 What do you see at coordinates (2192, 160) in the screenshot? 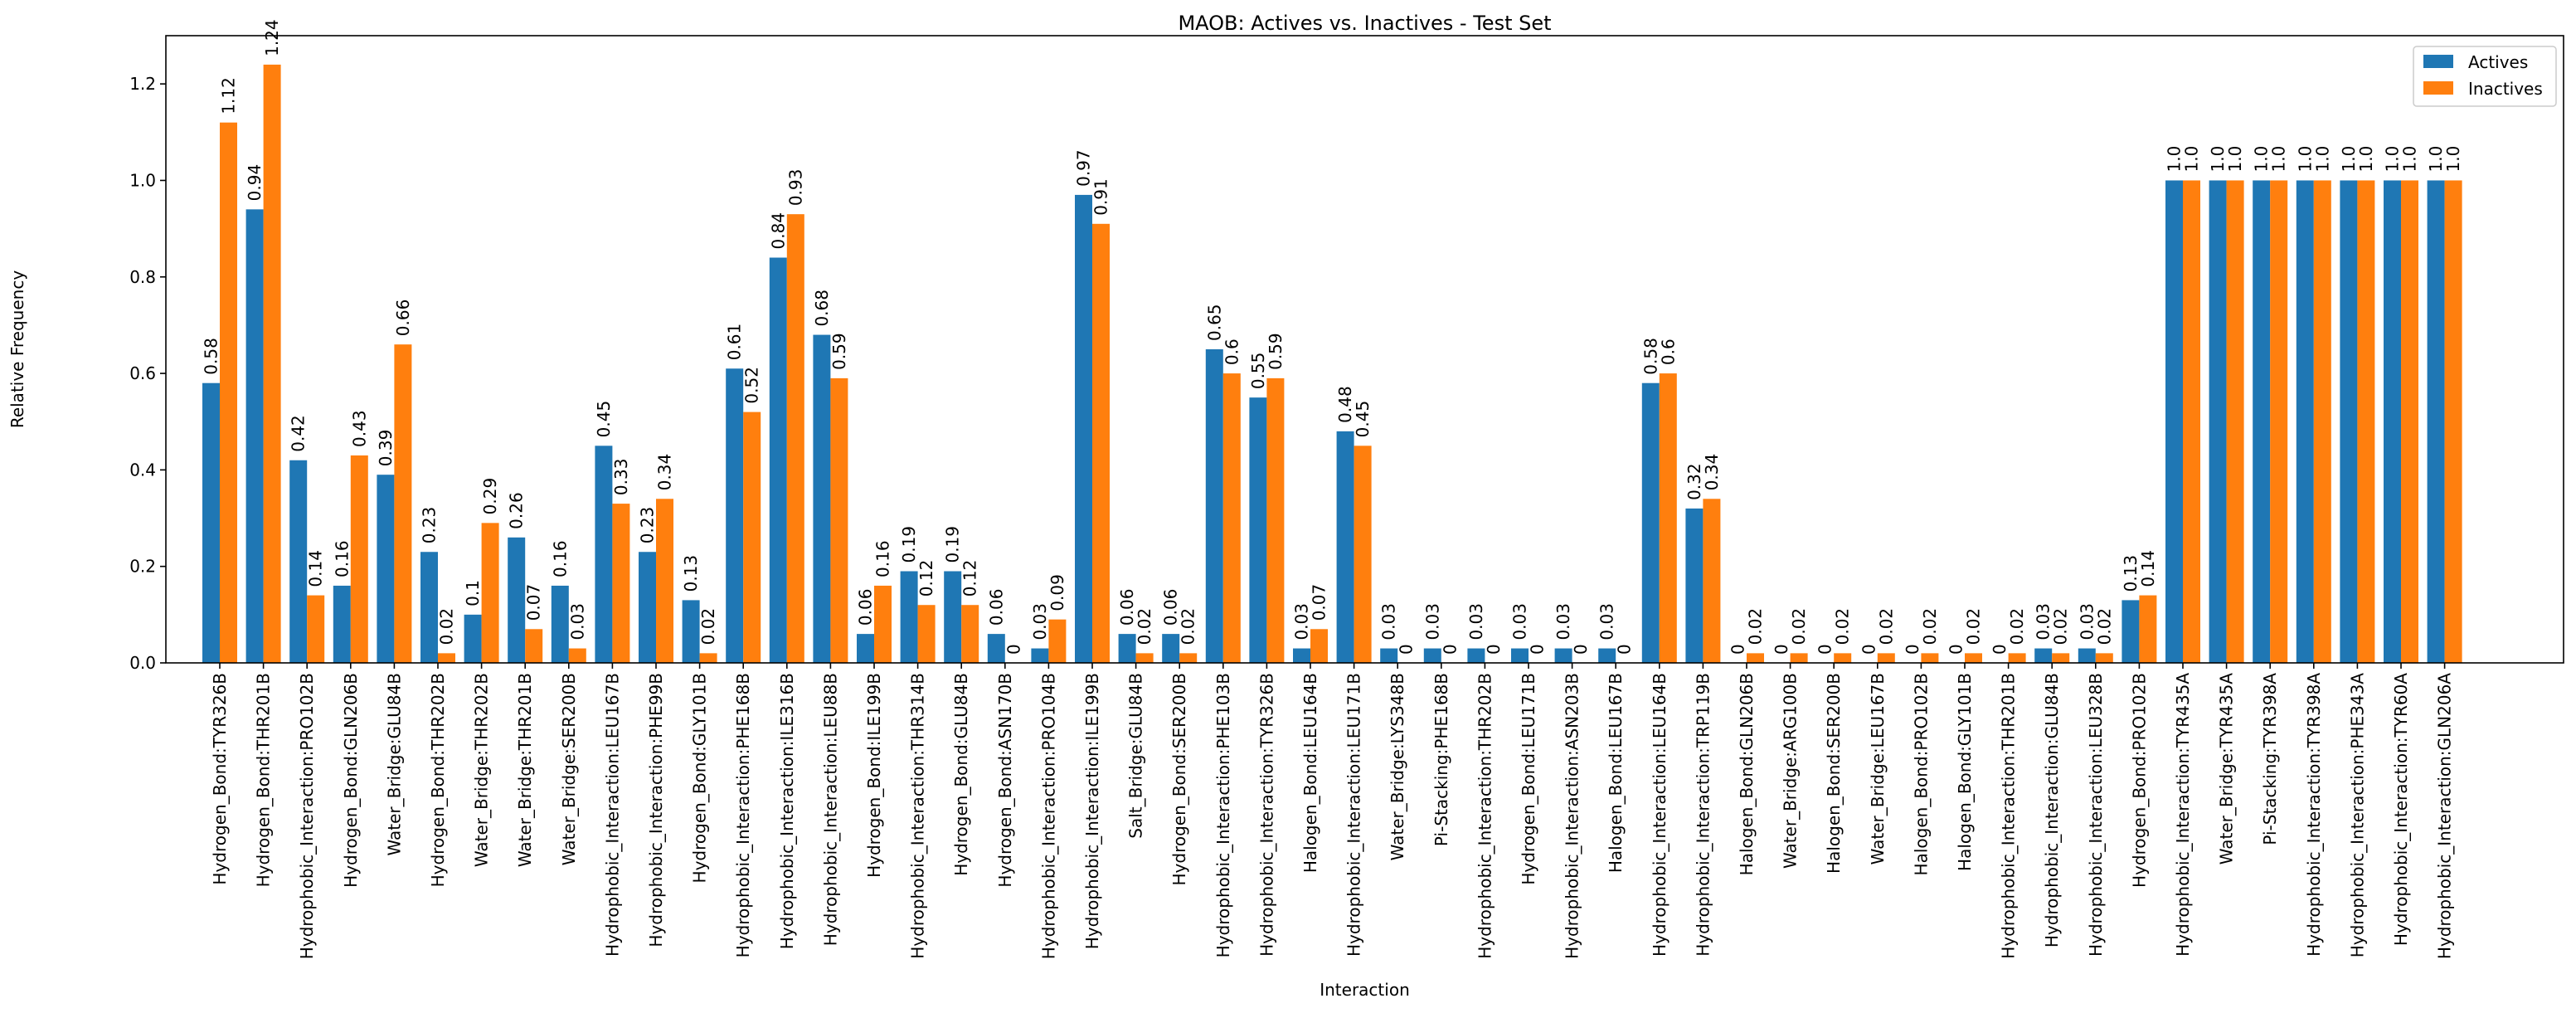
I see `bar-label-inactives-45: 1.0` at bounding box center [2192, 160].